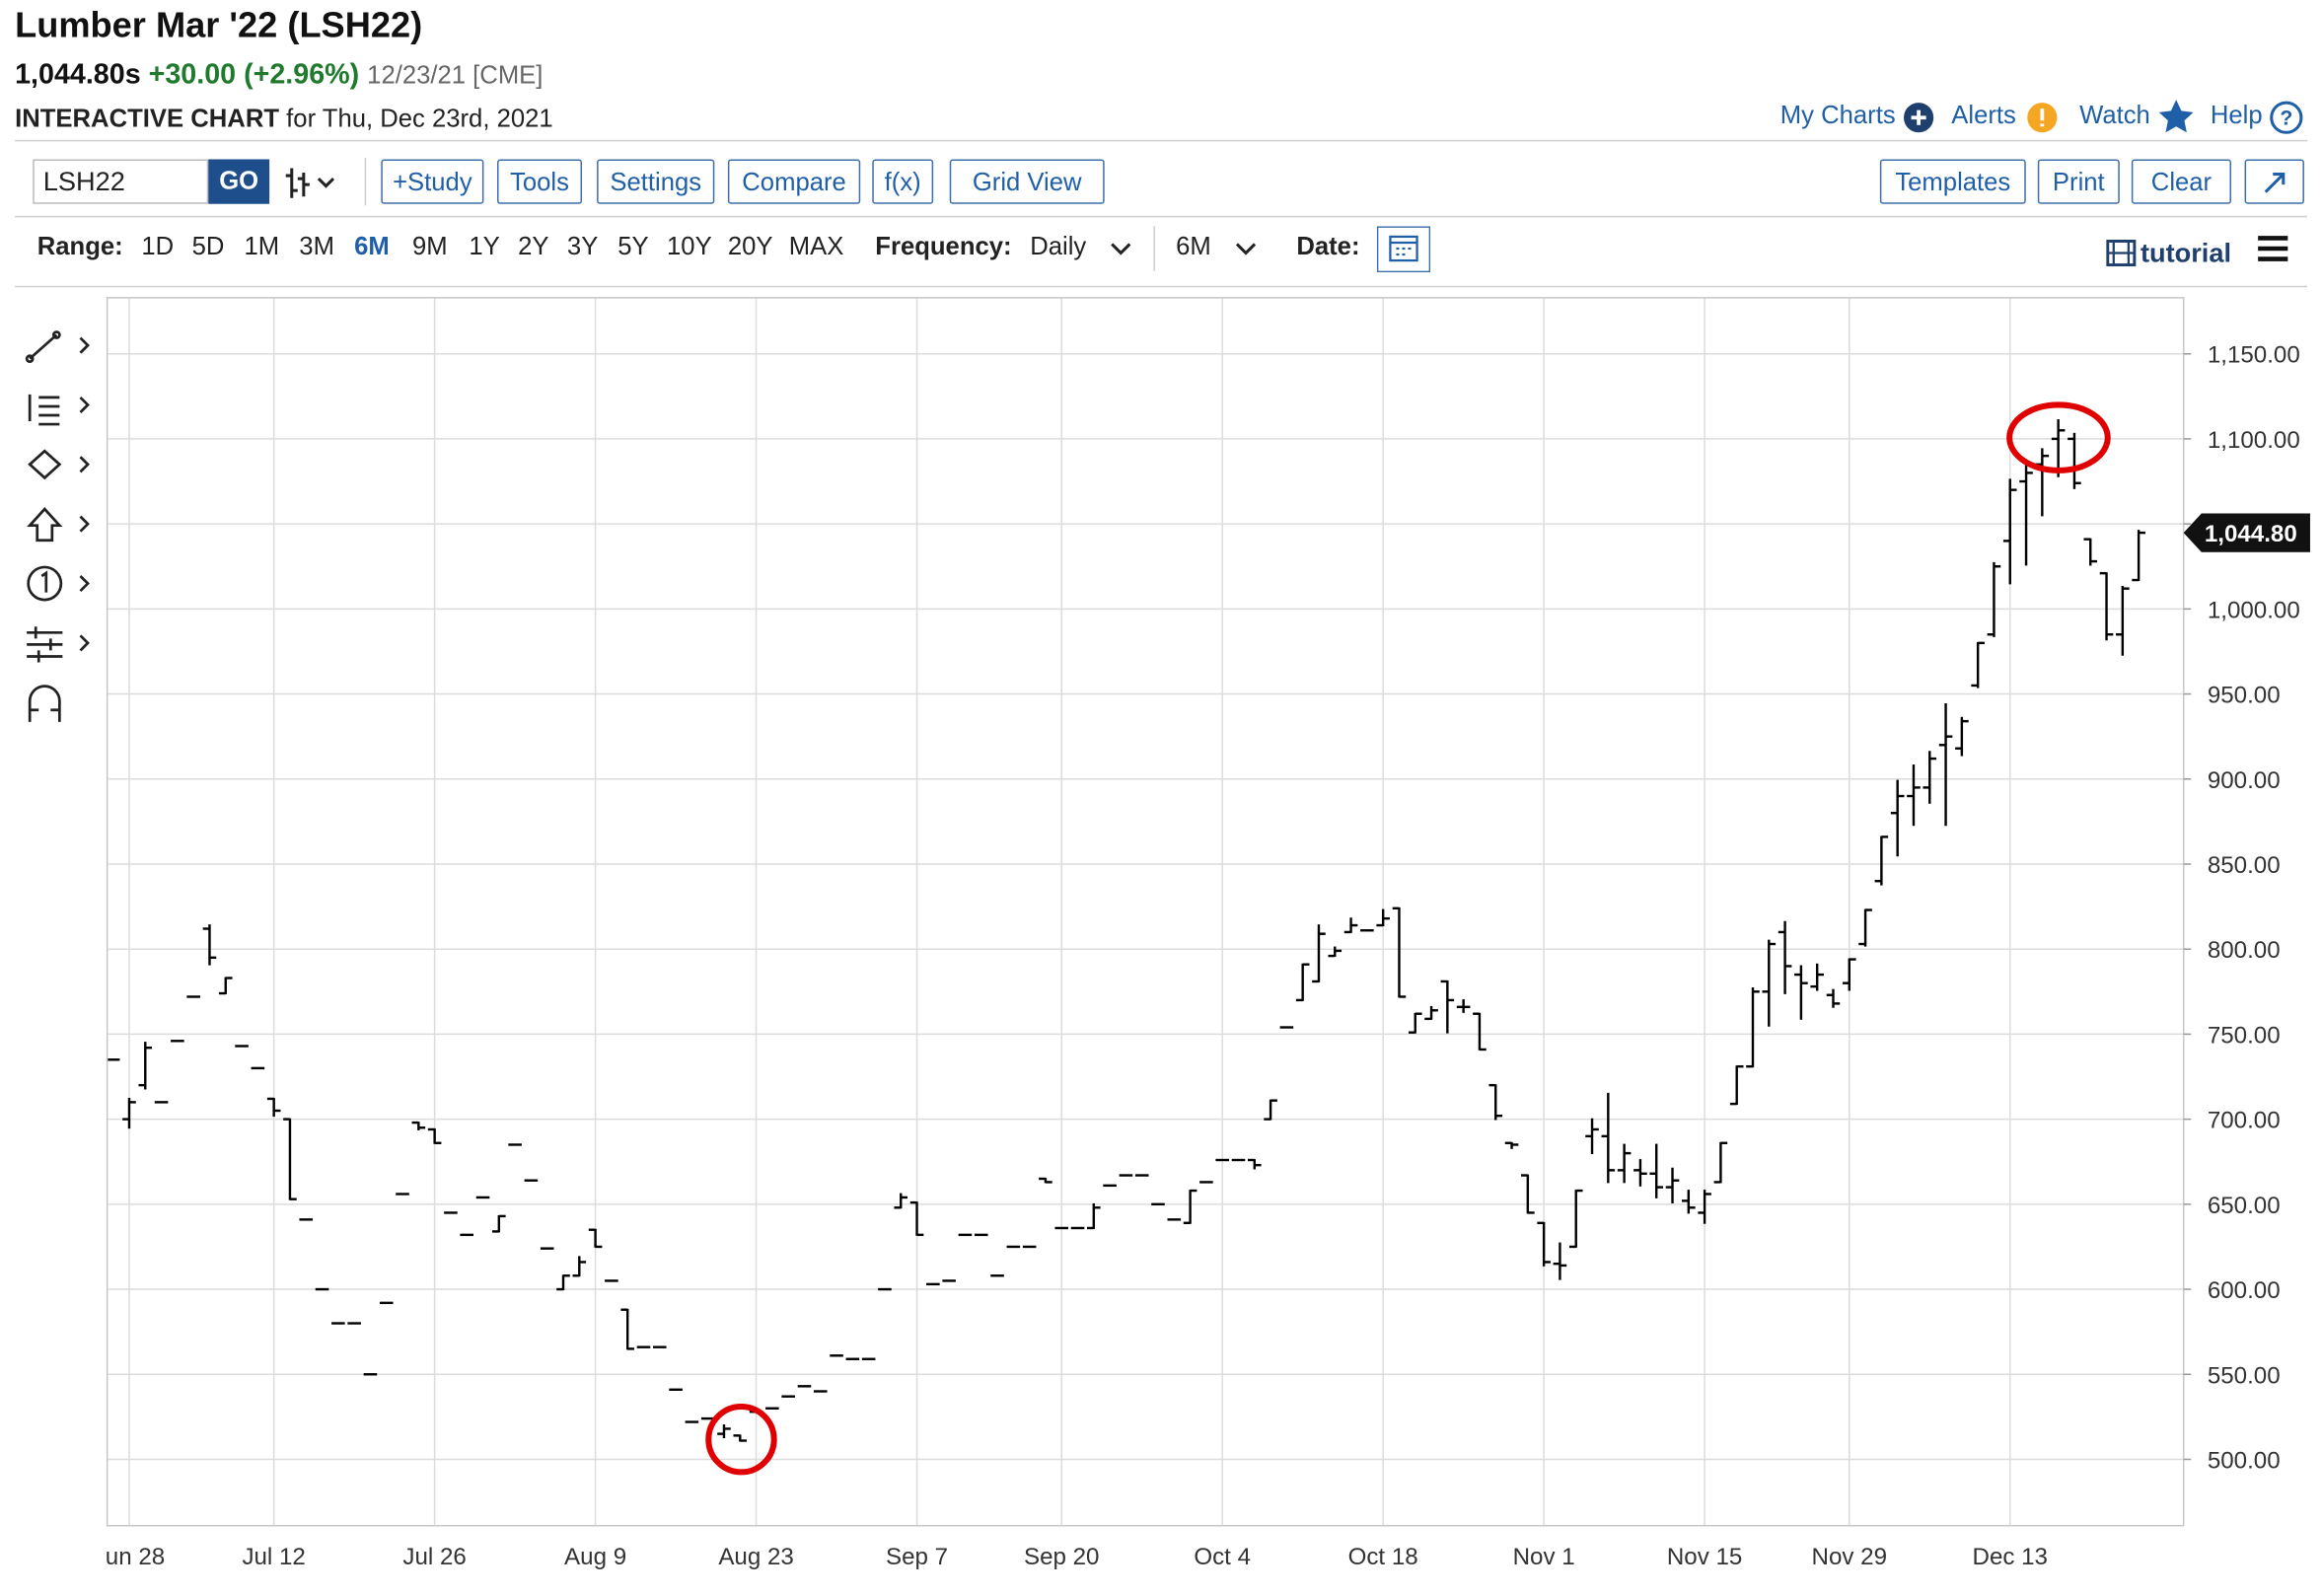 This screenshot has height=1596, width=2322. What do you see at coordinates (314, 183) in the screenshot?
I see `chart-type-icon` at bounding box center [314, 183].